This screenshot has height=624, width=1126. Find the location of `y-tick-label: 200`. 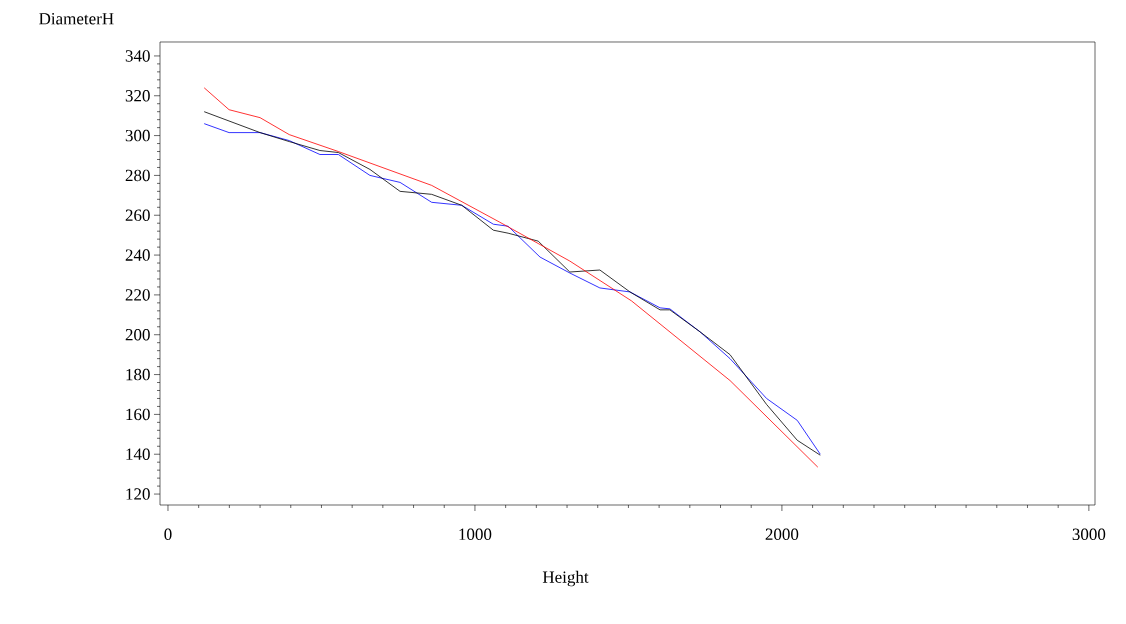

y-tick-label: 200 is located at coordinates (137, 335).